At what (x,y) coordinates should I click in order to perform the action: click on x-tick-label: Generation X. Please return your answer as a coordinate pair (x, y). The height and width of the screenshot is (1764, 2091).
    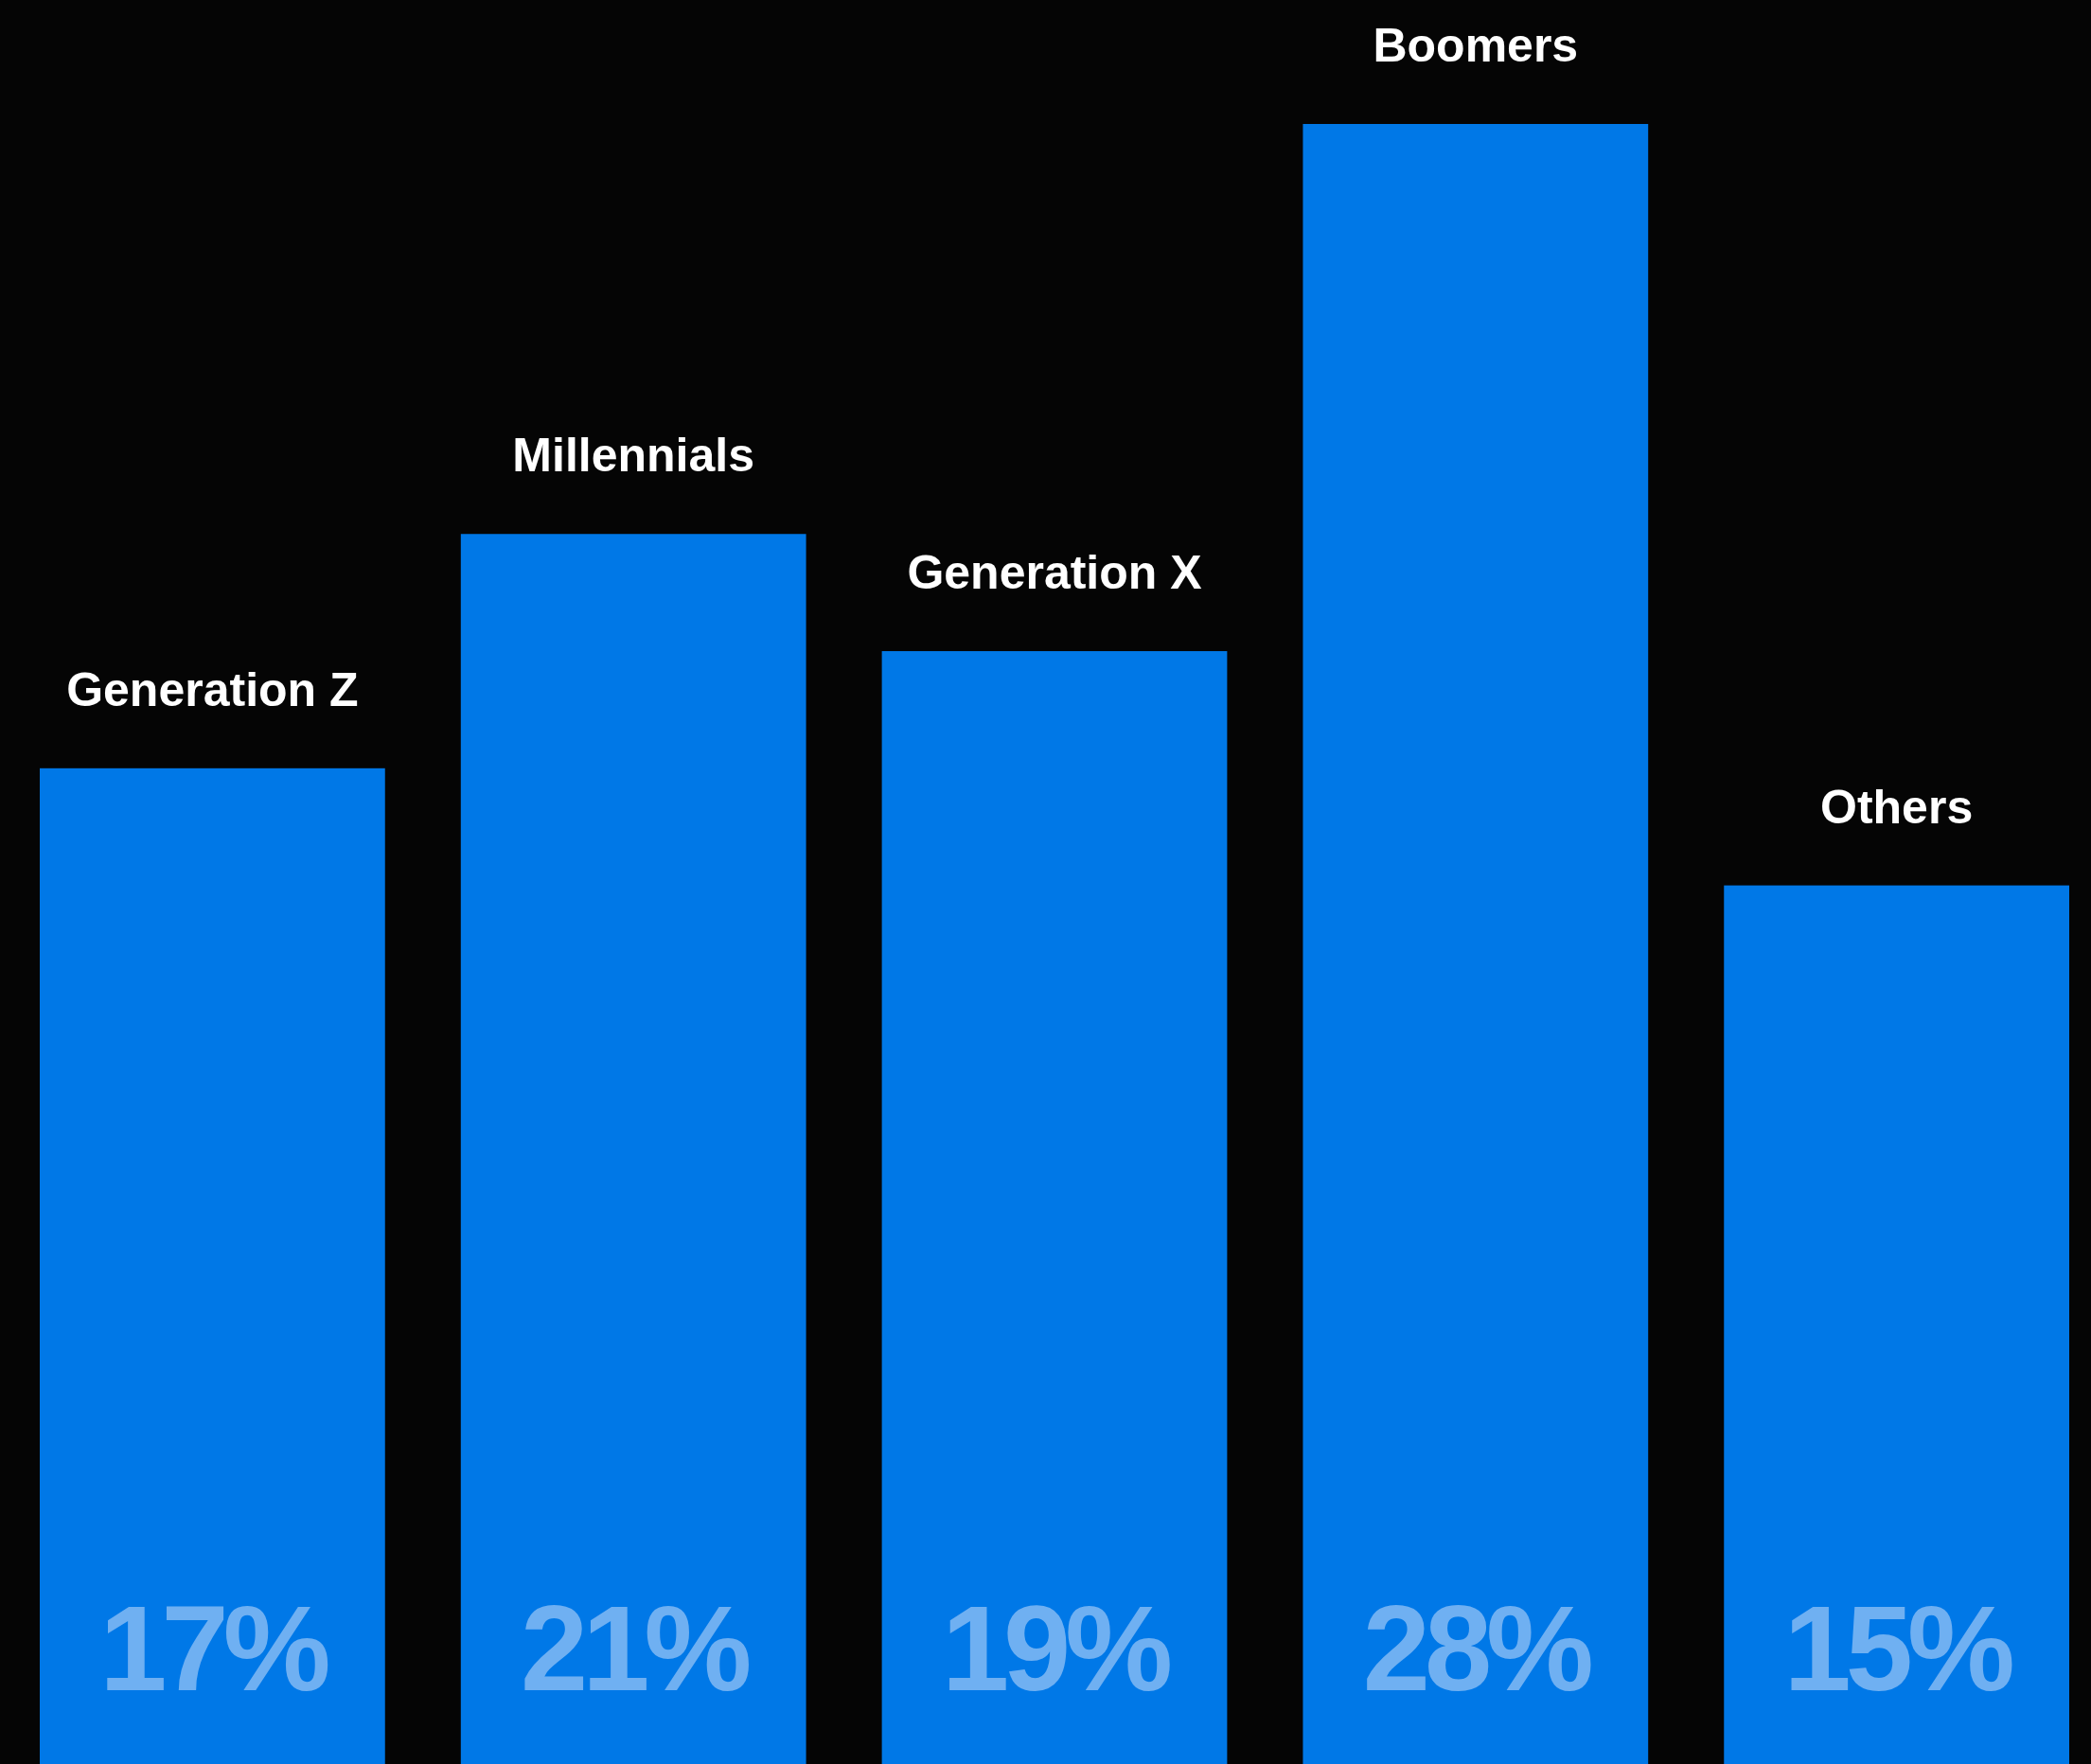
    Looking at the image, I should click on (1054, 573).